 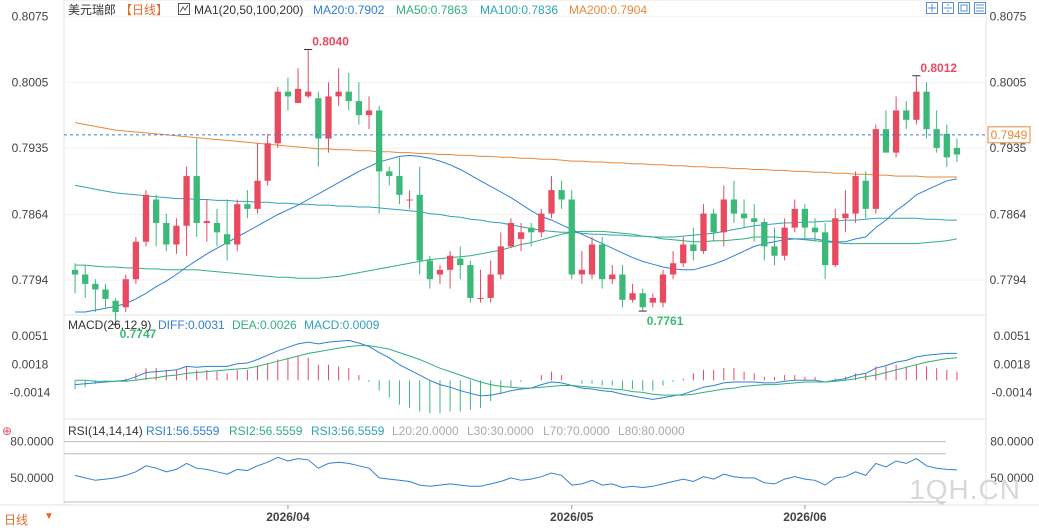 I want to click on zoom-in-icon, so click(x=932, y=8).